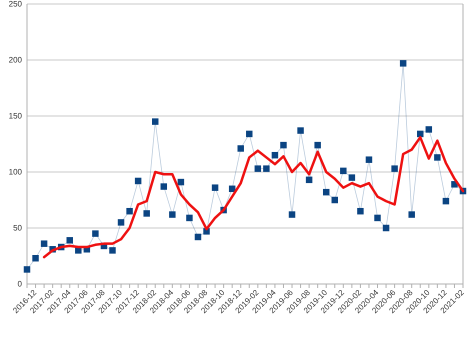 This screenshot has height=338, width=474. Describe the element at coordinates (18, 228) in the screenshot. I see `y-tick-label: 50` at that location.